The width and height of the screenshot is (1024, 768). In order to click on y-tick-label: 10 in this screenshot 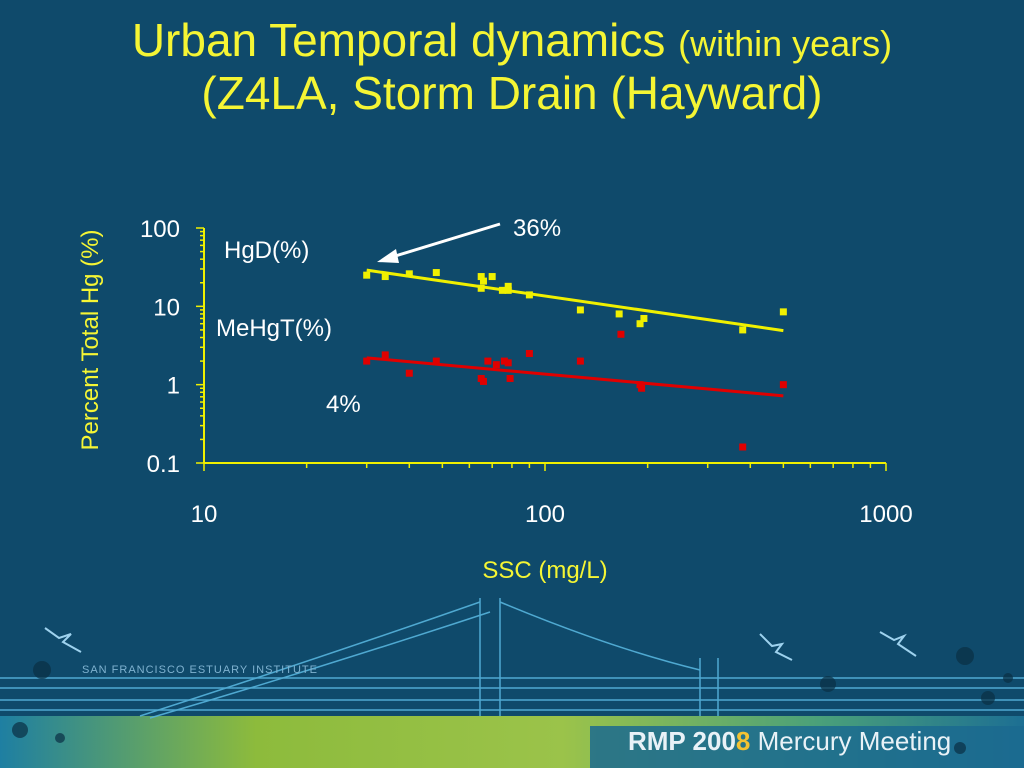, I will do `click(166, 307)`.